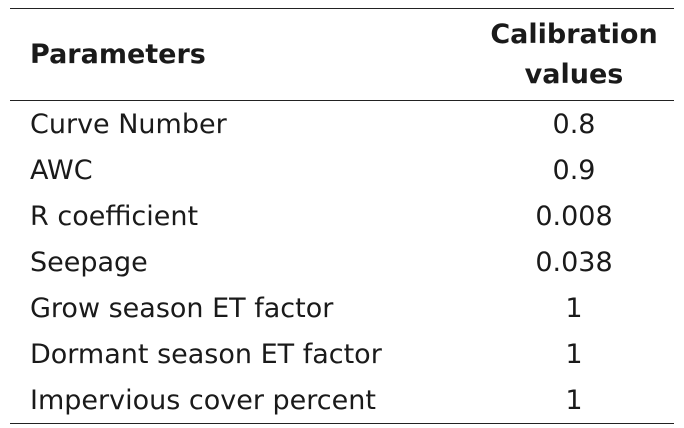 The image size is (684, 428). Describe the element at coordinates (342, 124) in the screenshot. I see `table-row: Curve Number 0.8` at that location.